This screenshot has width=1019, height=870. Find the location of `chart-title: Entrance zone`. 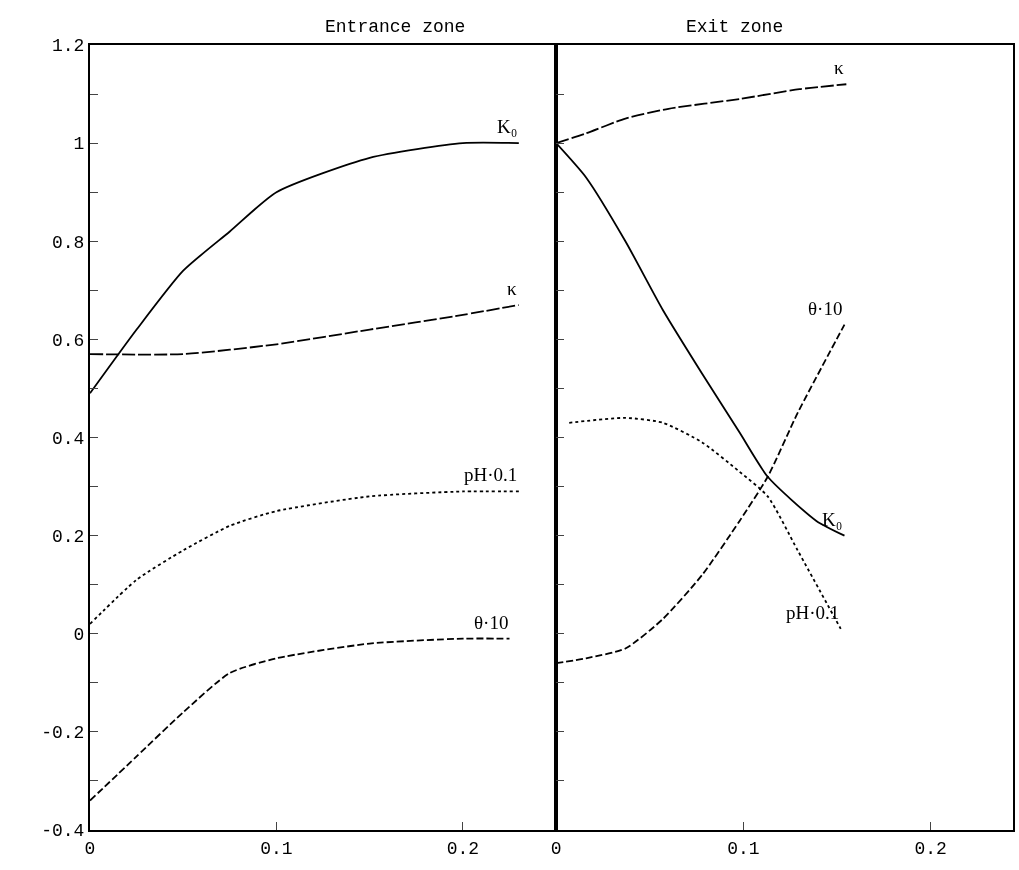

chart-title: Entrance zone is located at coordinates (395, 27).